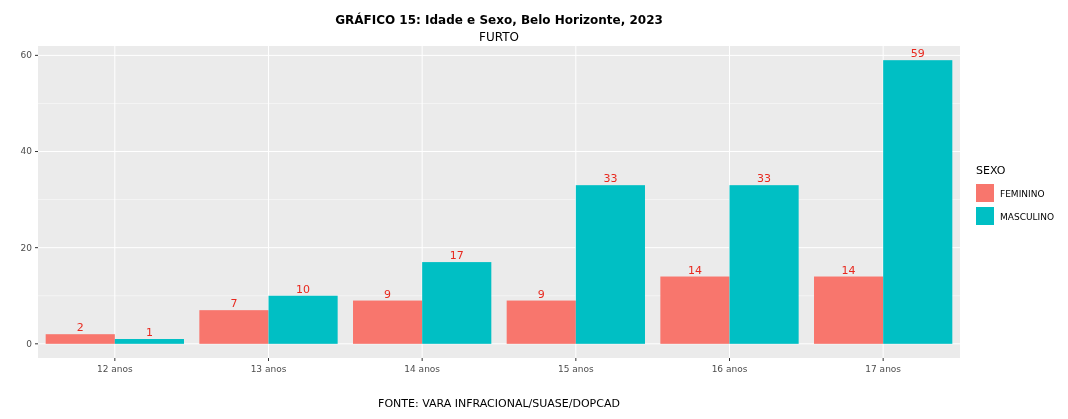 Image resolution: width=1068 pixels, height=419 pixels. What do you see at coordinates (26, 55) in the screenshot?
I see `y-tick-label: 60` at bounding box center [26, 55].